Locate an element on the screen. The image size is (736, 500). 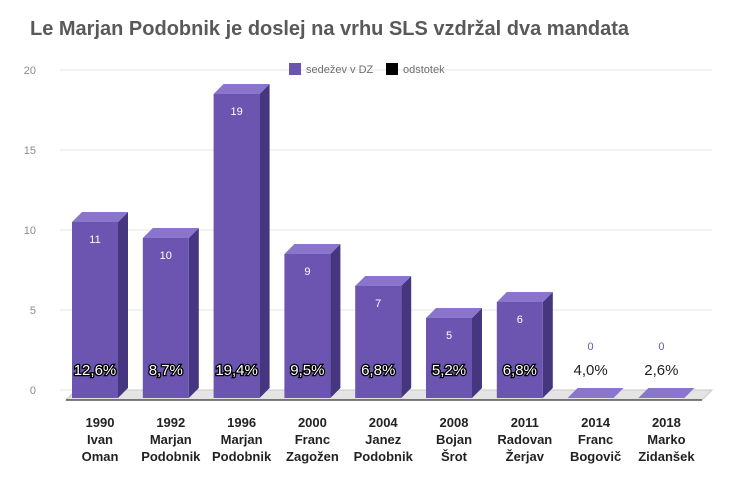
x-category-label-line: 2004 is located at coordinates (384, 422).